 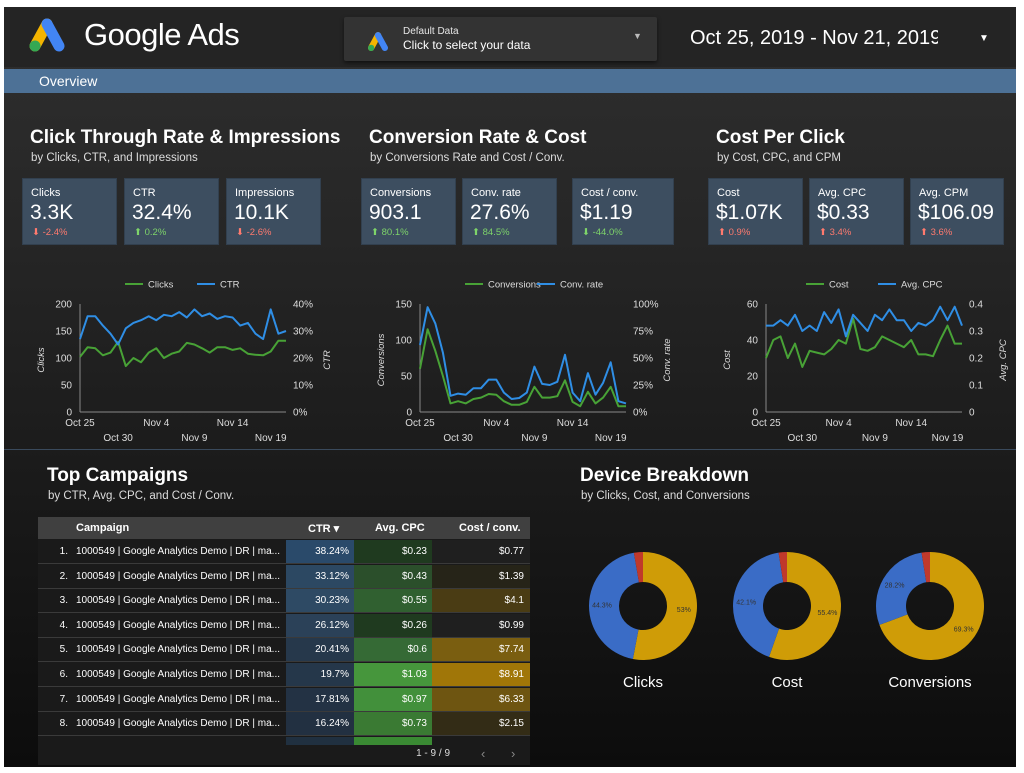 I want to click on scorecard-label: Clicks, so click(x=46, y=193).